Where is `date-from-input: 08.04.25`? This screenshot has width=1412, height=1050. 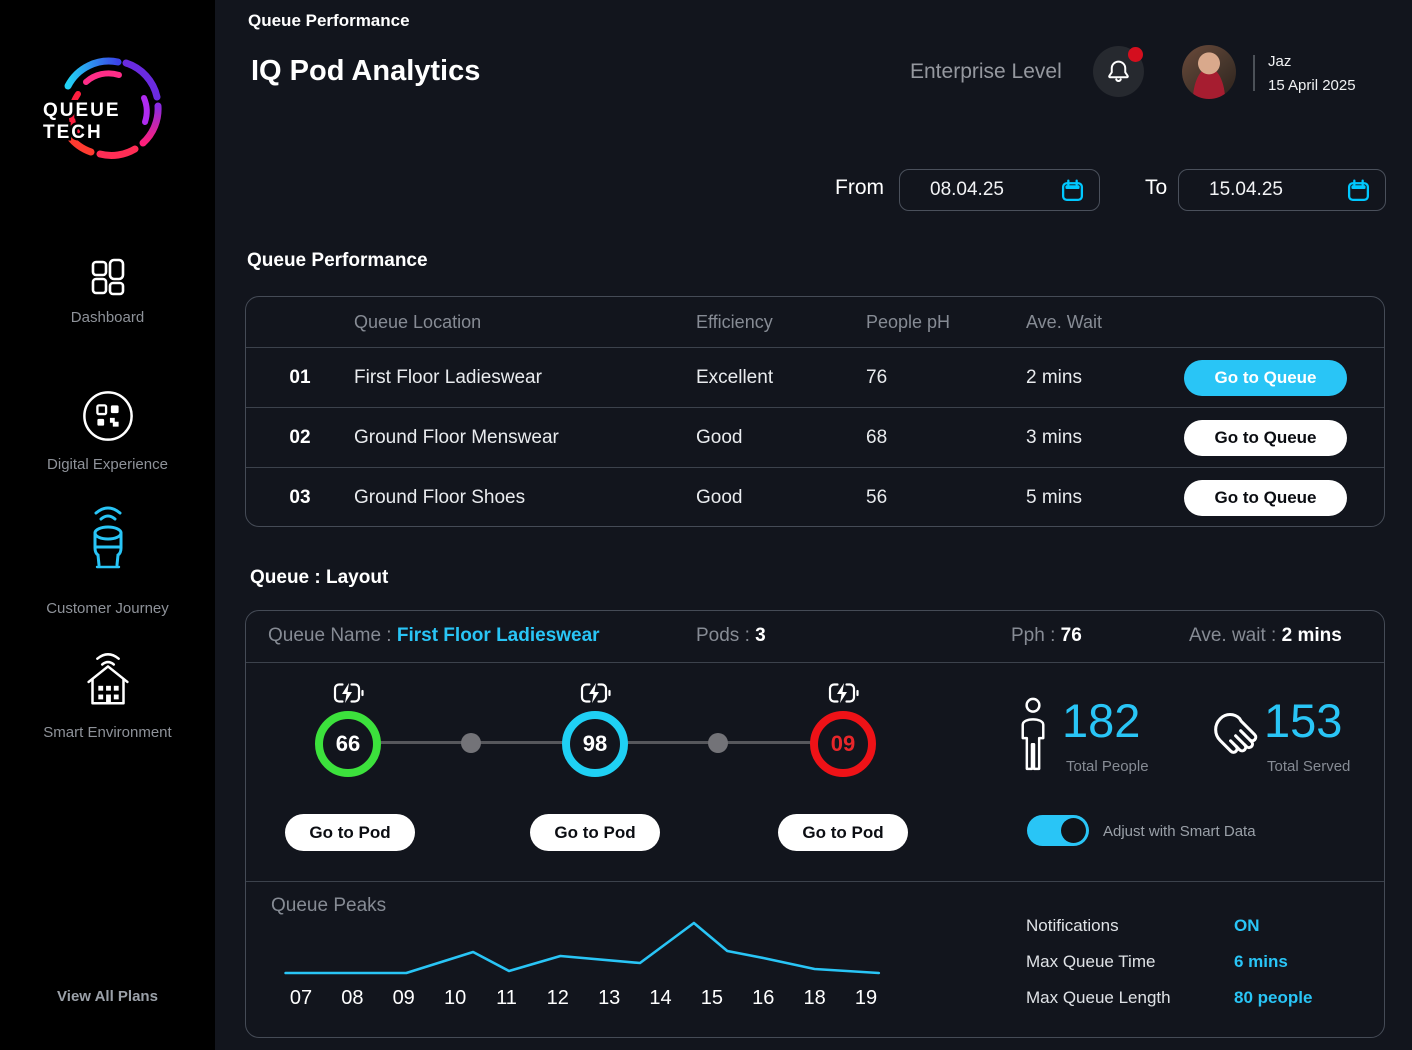 date-from-input: 08.04.25 is located at coordinates (999, 190).